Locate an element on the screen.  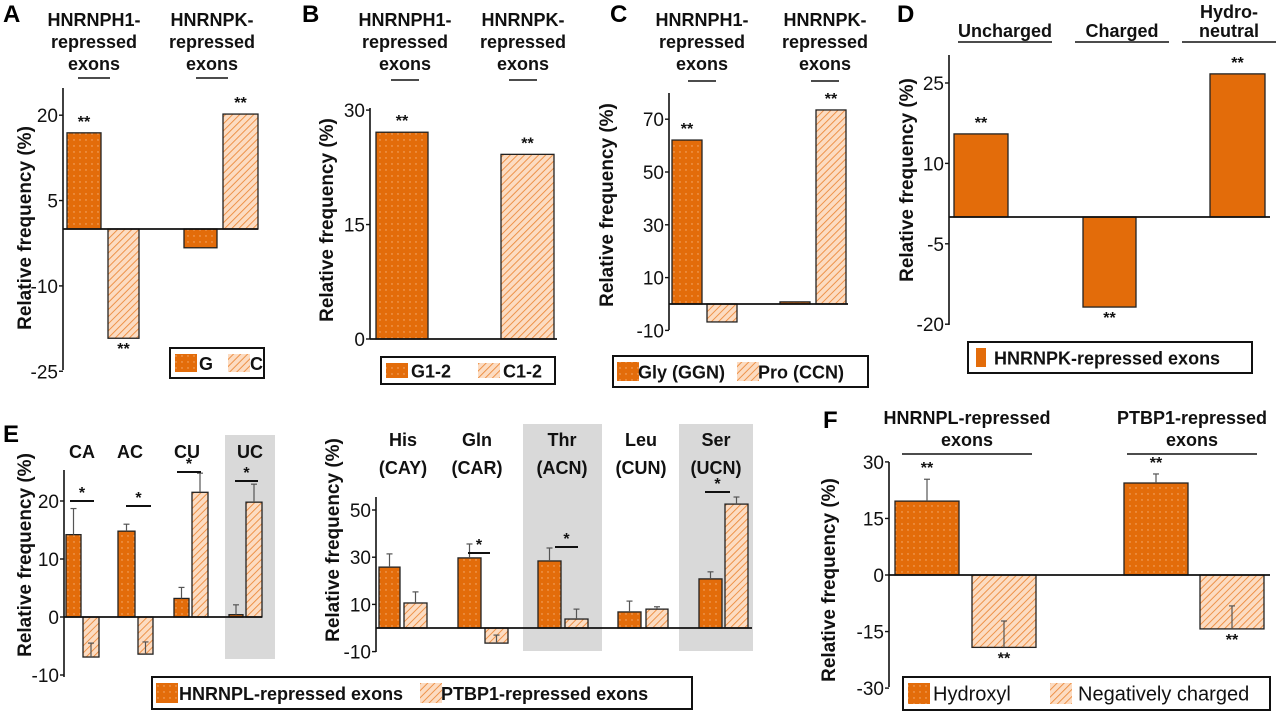
group-label: Charged is located at coordinates (1121, 31).